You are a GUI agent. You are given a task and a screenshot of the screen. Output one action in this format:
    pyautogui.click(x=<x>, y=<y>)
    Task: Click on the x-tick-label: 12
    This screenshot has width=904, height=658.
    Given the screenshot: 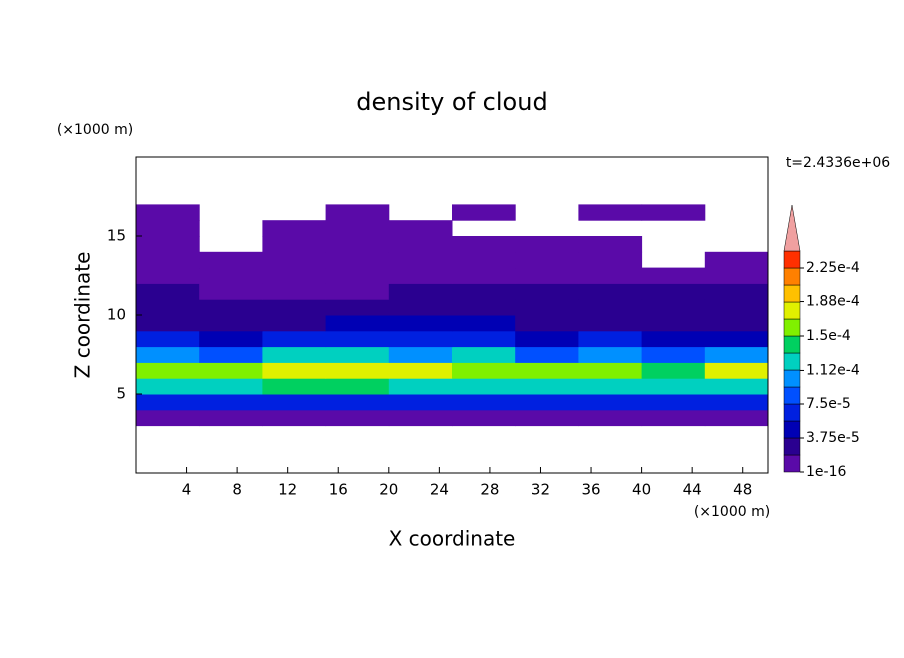 What is the action you would take?
    pyautogui.click(x=287, y=490)
    